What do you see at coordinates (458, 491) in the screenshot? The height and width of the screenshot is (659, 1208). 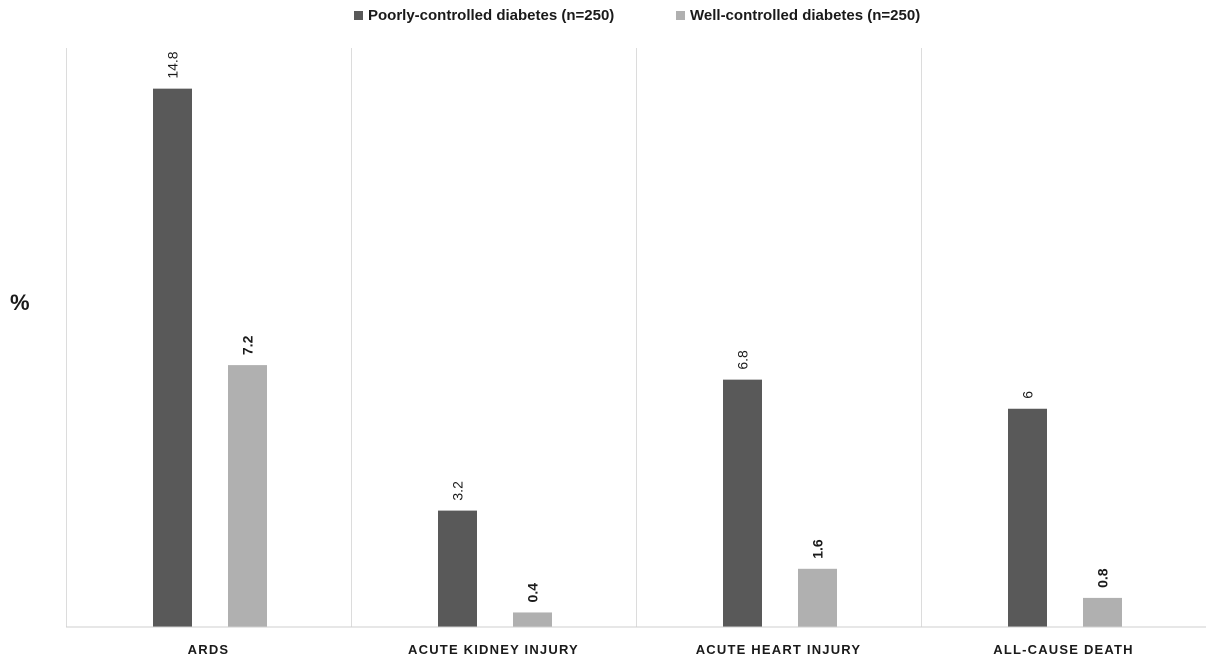 I see `value-label-series-1-cat-2: 3.2` at bounding box center [458, 491].